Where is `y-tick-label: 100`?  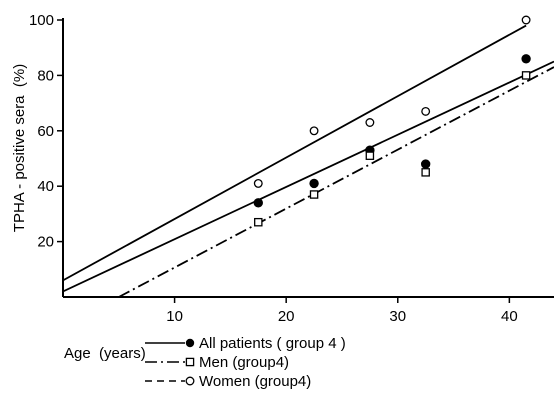
y-tick-label: 100 is located at coordinates (41, 20).